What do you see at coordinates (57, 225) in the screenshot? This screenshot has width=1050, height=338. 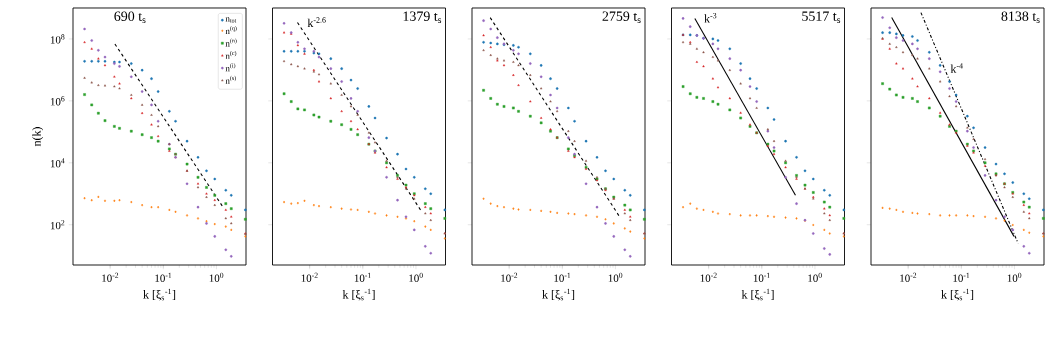 I see `y-tick-label: 10$^{2}$` at bounding box center [57, 225].